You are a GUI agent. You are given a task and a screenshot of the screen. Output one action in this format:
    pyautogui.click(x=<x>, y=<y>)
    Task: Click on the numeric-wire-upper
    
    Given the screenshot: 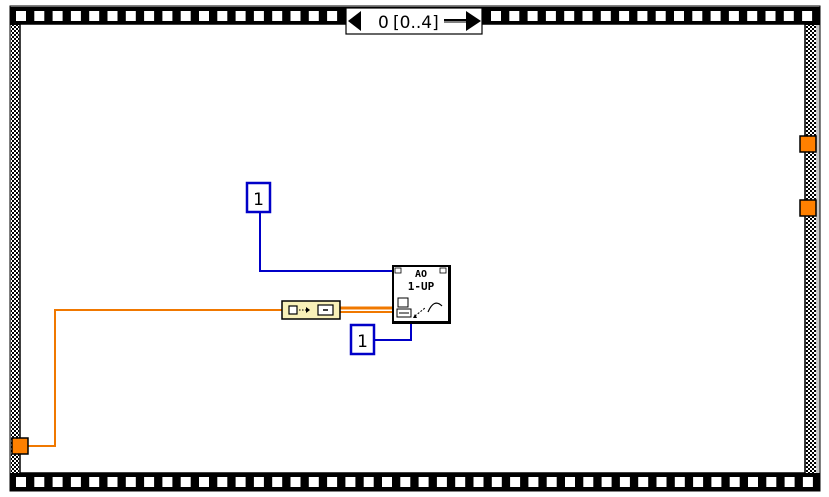 What is the action you would take?
    pyautogui.click(x=326, y=242)
    